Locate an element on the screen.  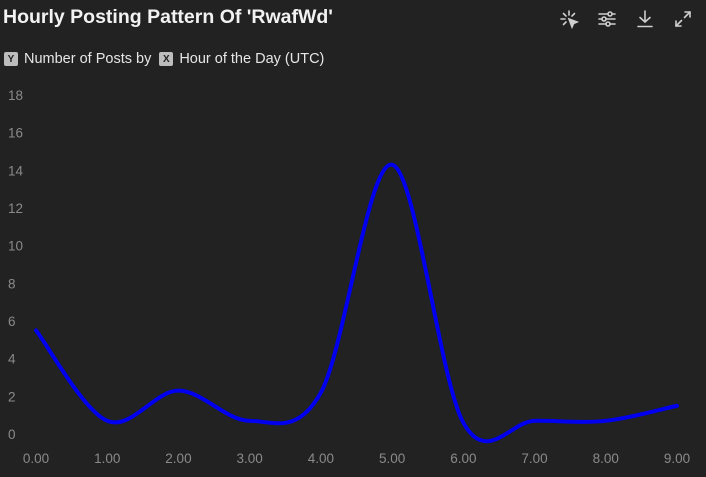
y-axis-key-badge: Y is located at coordinates (11, 59).